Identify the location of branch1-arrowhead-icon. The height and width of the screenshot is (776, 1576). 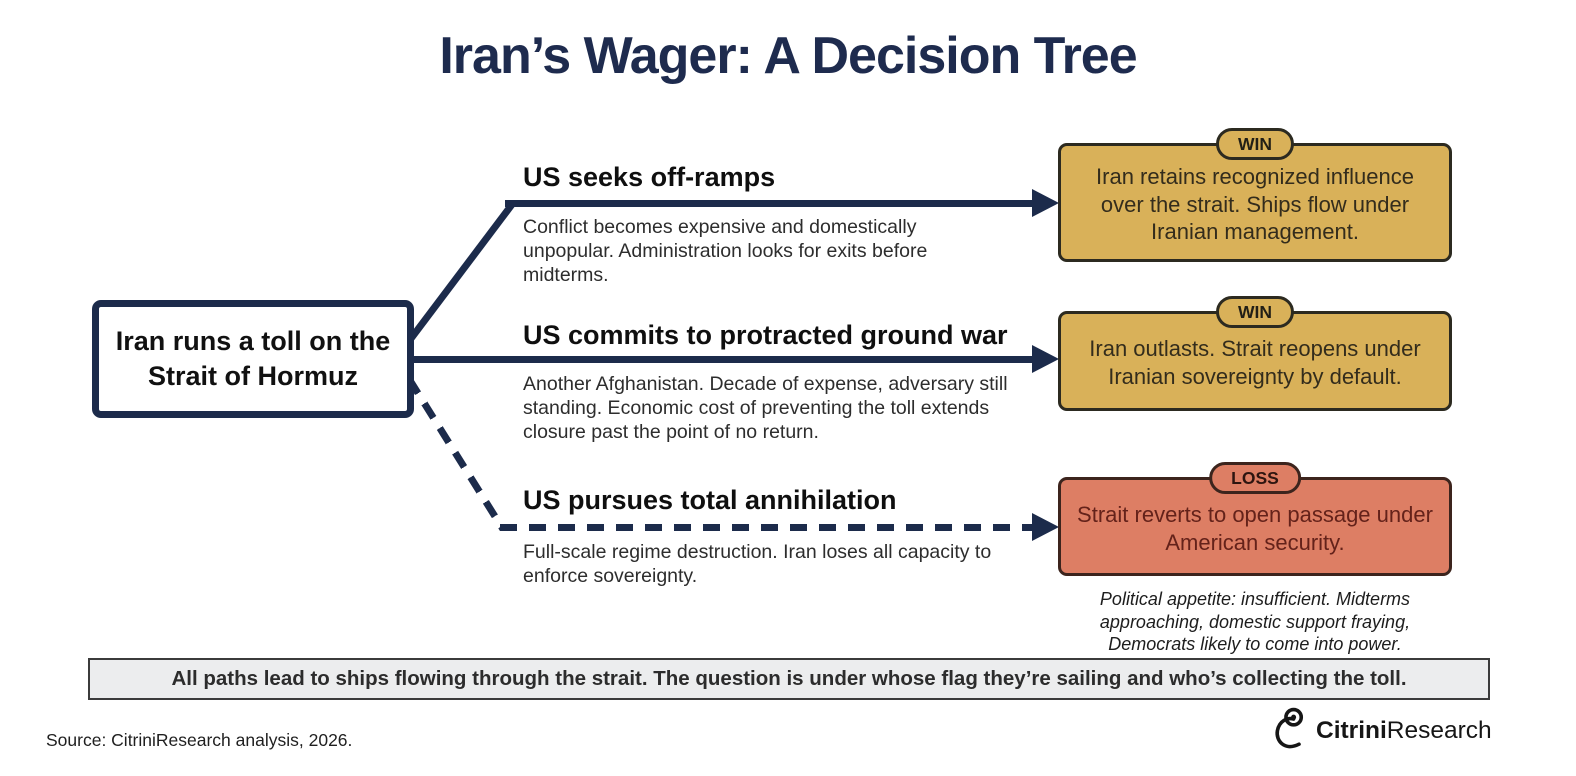
(1045, 203).